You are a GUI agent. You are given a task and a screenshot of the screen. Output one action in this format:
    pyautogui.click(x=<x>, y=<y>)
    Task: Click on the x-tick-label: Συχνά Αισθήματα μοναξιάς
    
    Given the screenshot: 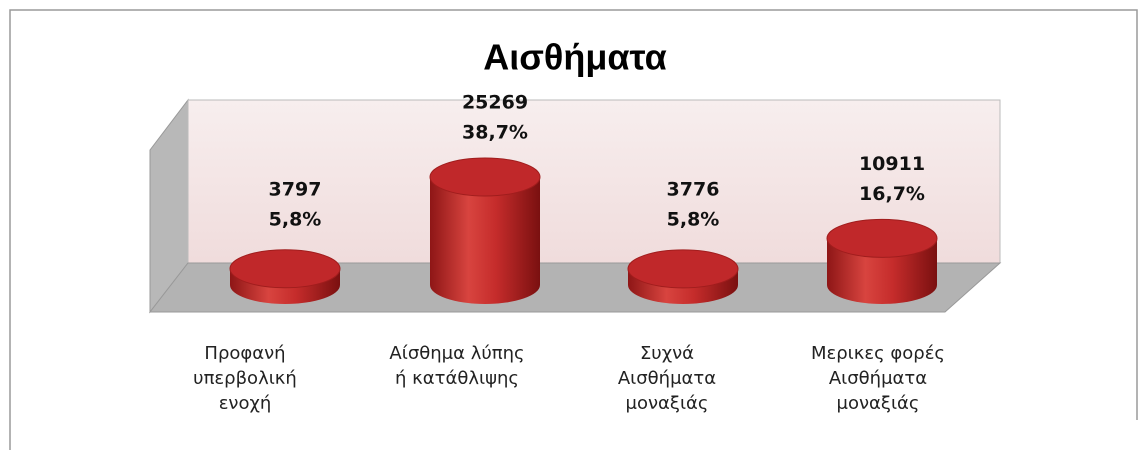 What is the action you would take?
    pyautogui.click(x=667, y=378)
    